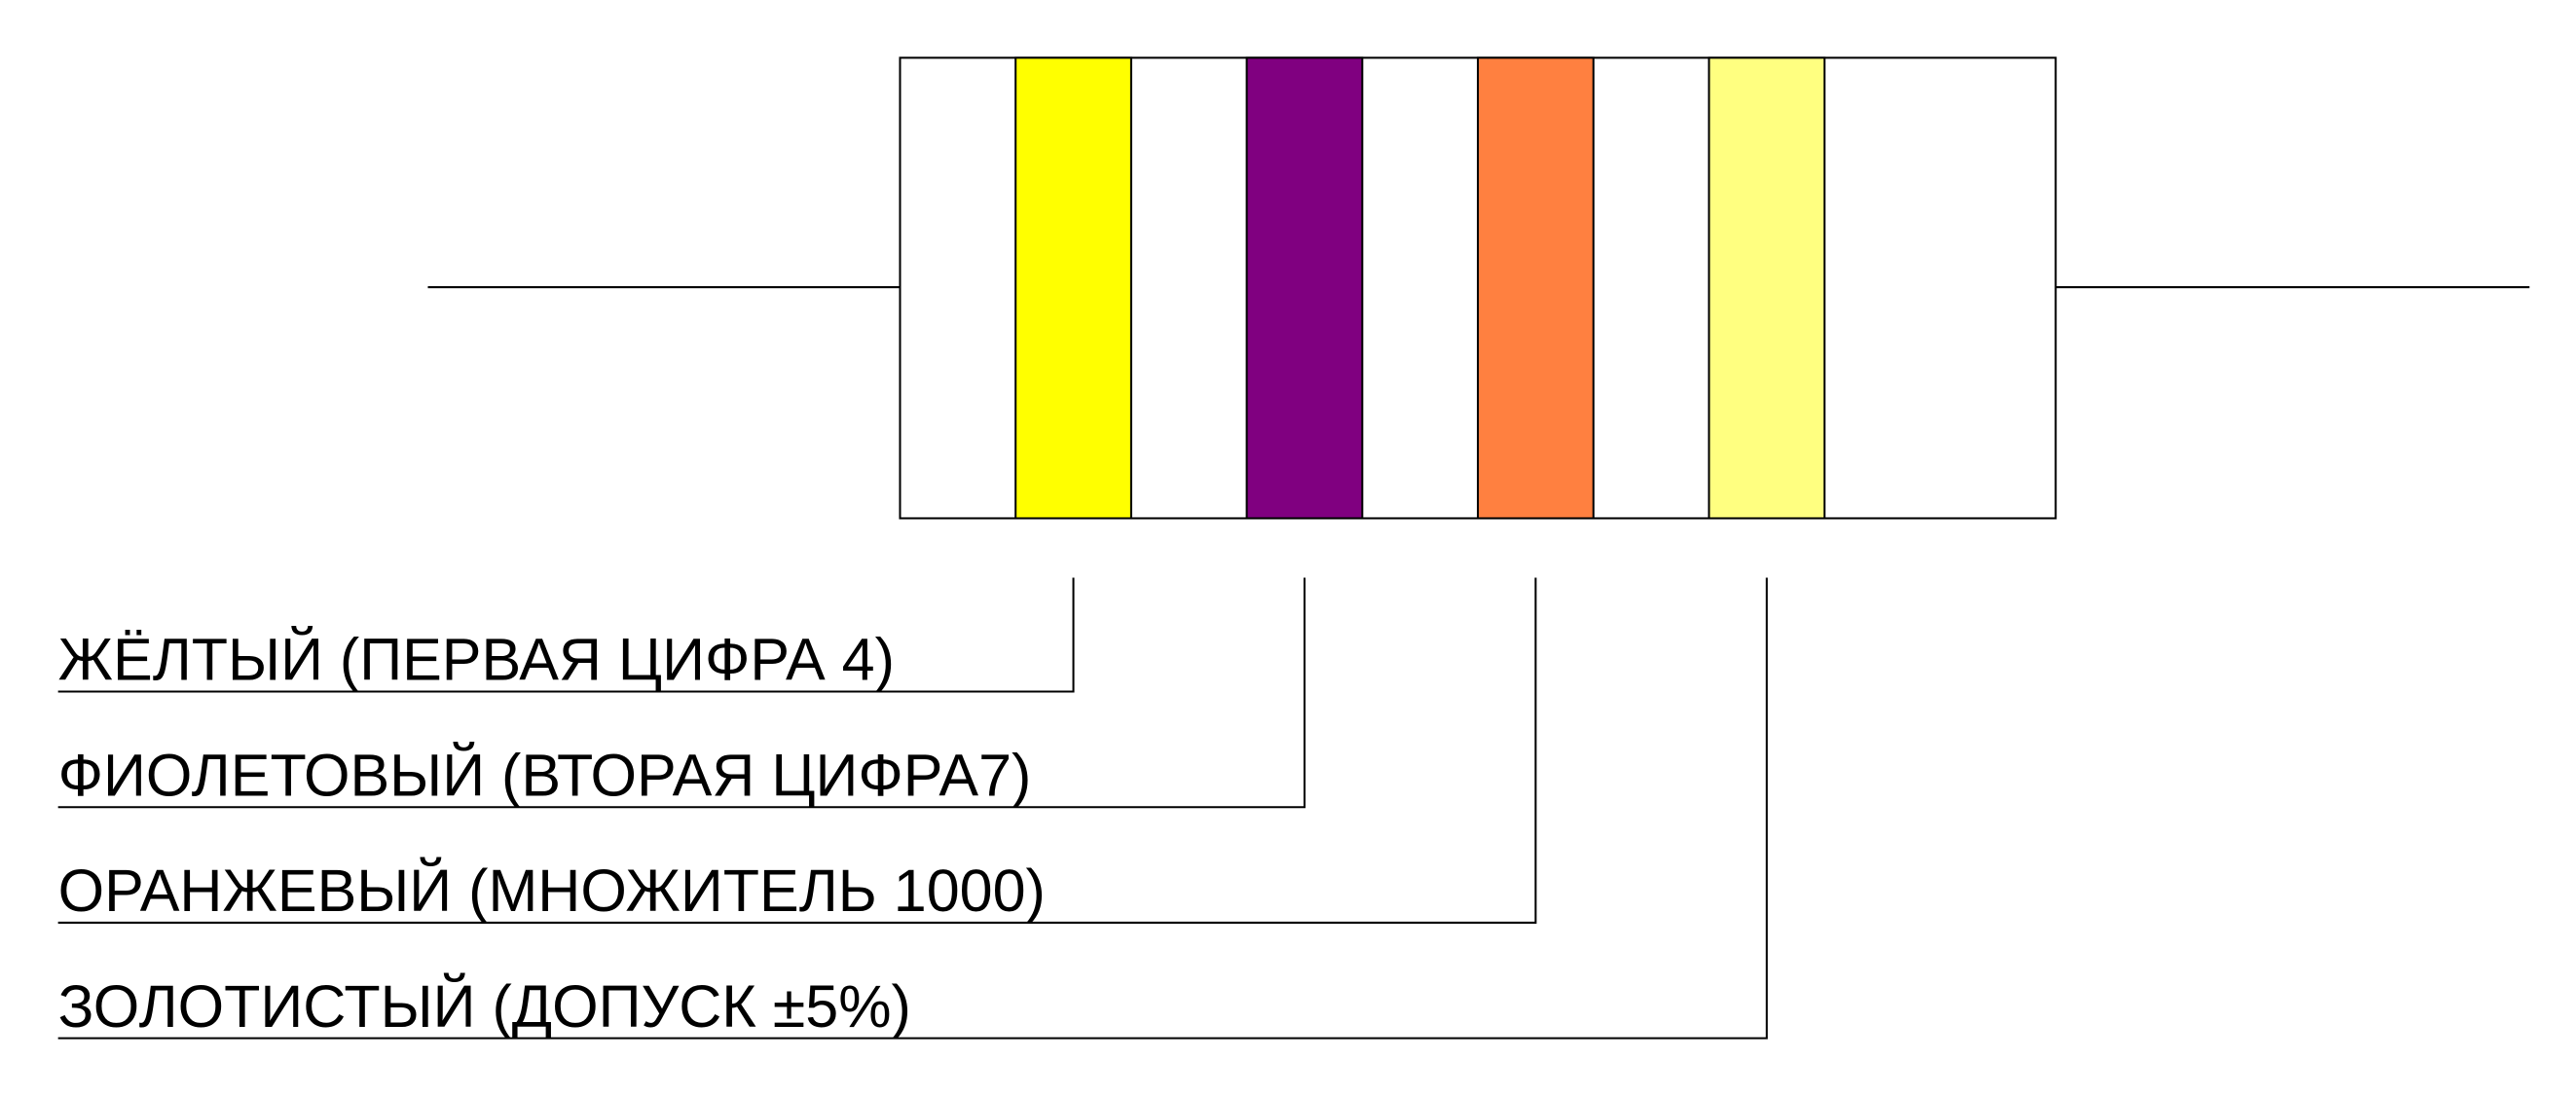  Describe the element at coordinates (476, 659) in the screenshot. I see `band-label: ЖЁЛТЫЙ (ПЕРВАЯ ЦИФРА 4)` at that location.